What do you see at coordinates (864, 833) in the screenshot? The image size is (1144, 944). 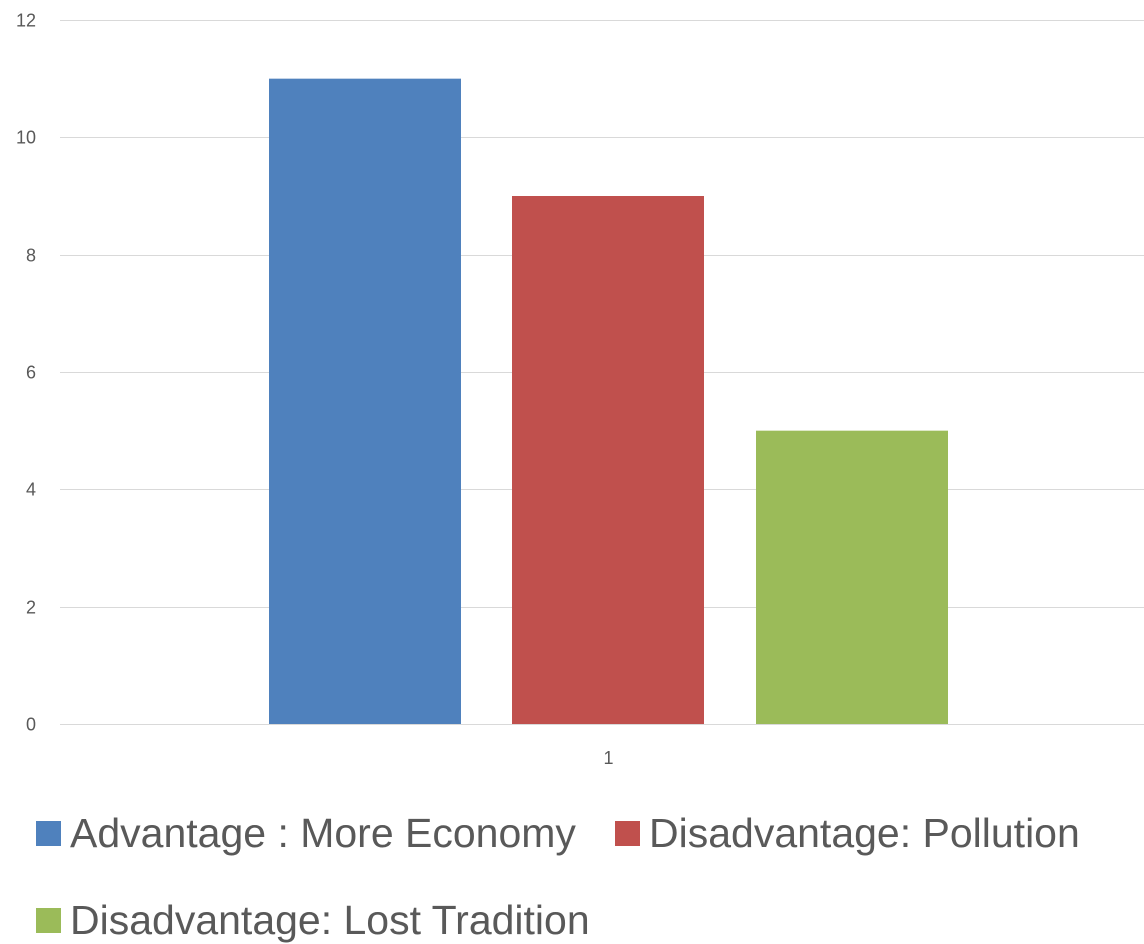 I see `legend-label: Disadvantage: Pollution` at bounding box center [864, 833].